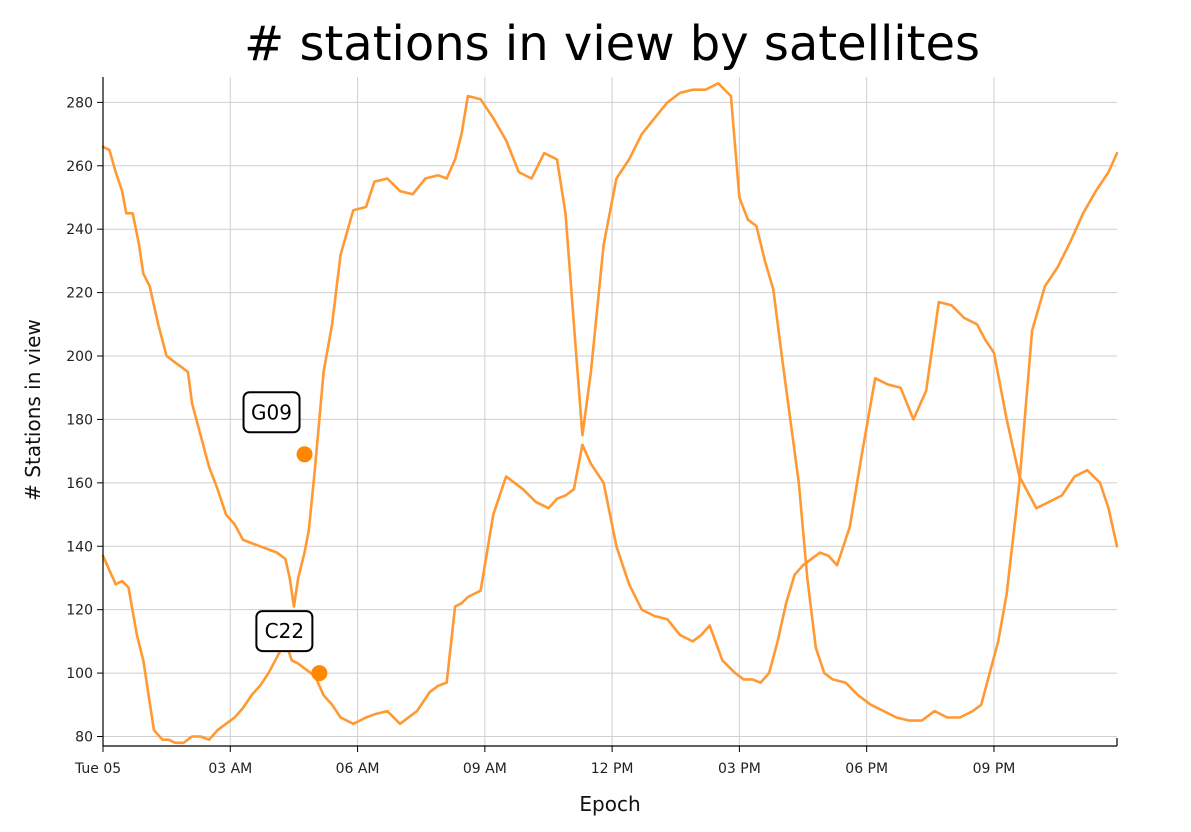 The image size is (1191, 832). Describe the element at coordinates (609, 804) in the screenshot. I see `x-axis-label: Epoch` at that location.